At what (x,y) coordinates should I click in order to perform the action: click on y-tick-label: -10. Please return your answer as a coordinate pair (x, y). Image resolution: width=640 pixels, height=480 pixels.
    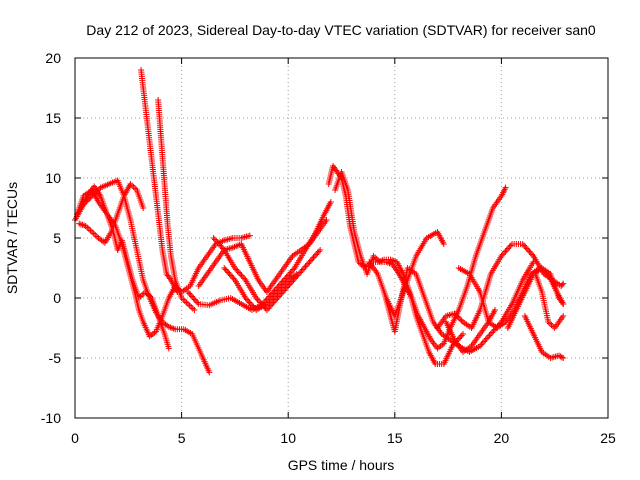
    Looking at the image, I should click on (51, 418).